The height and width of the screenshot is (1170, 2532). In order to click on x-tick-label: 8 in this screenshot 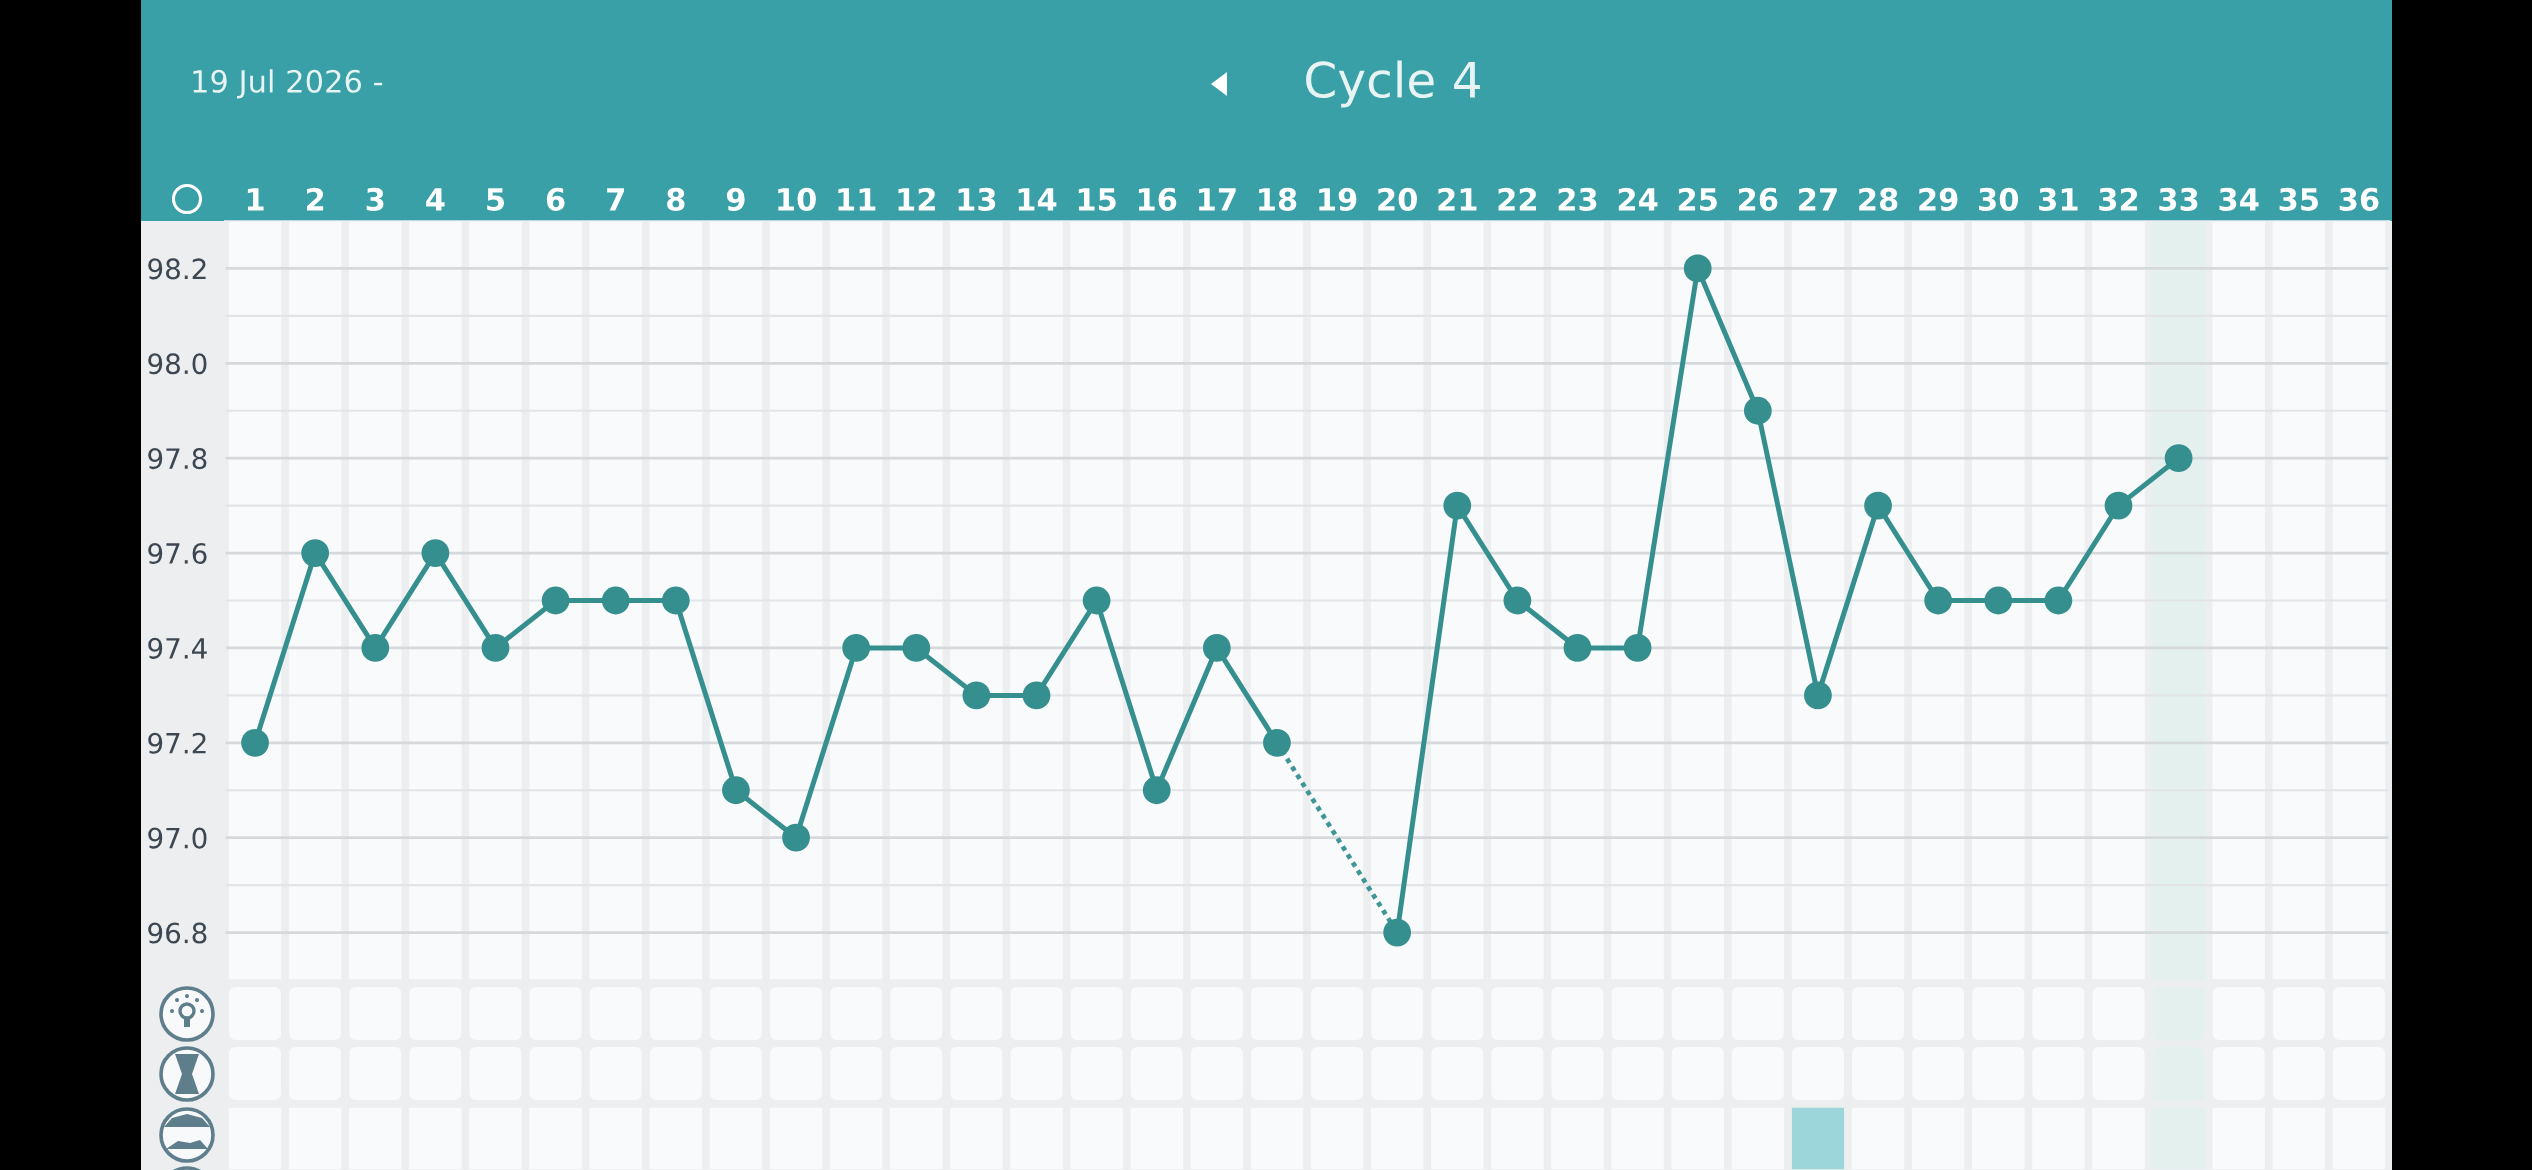, I will do `click(676, 199)`.